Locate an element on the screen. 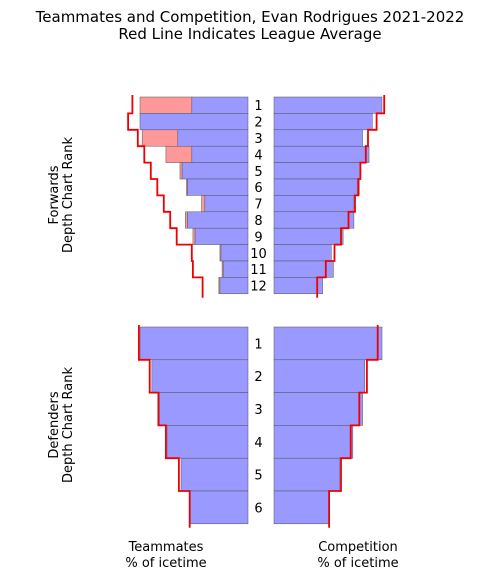 This screenshot has width=500, height=580. forwards-rank-label-12: 12 is located at coordinates (258, 287).